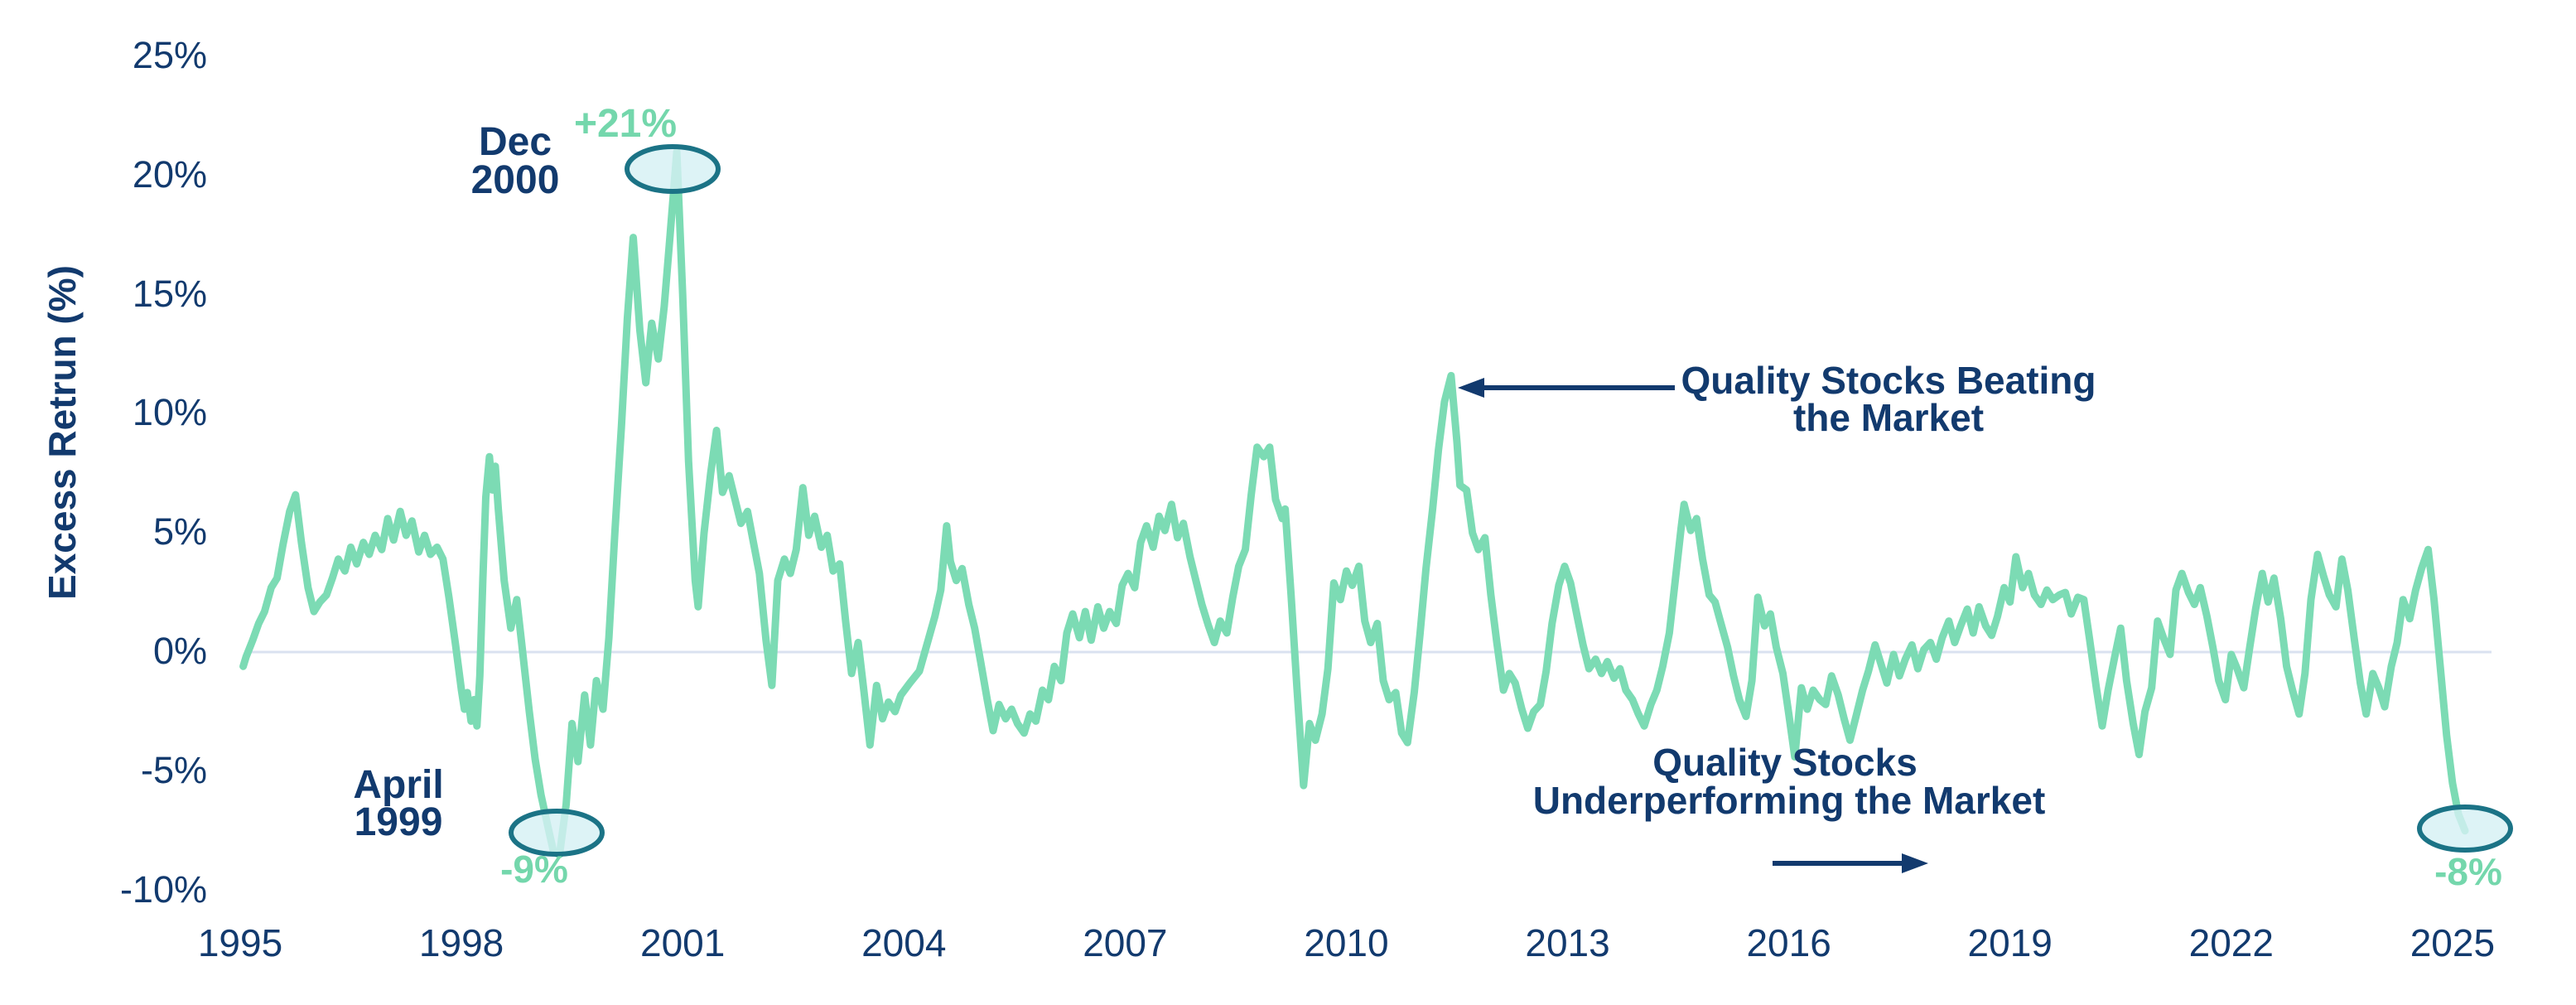 The image size is (2576, 1005). Describe the element at coordinates (179, 531) in the screenshot. I see `y-tick-5%: 5%` at that location.